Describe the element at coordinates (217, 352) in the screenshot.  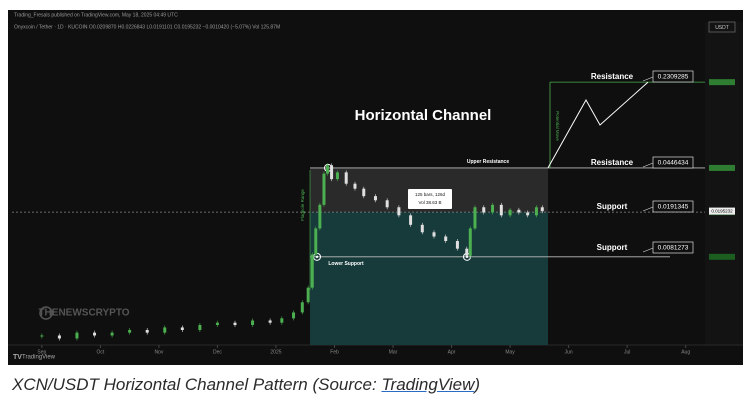
I see `x-tick-label: Dec` at that location.